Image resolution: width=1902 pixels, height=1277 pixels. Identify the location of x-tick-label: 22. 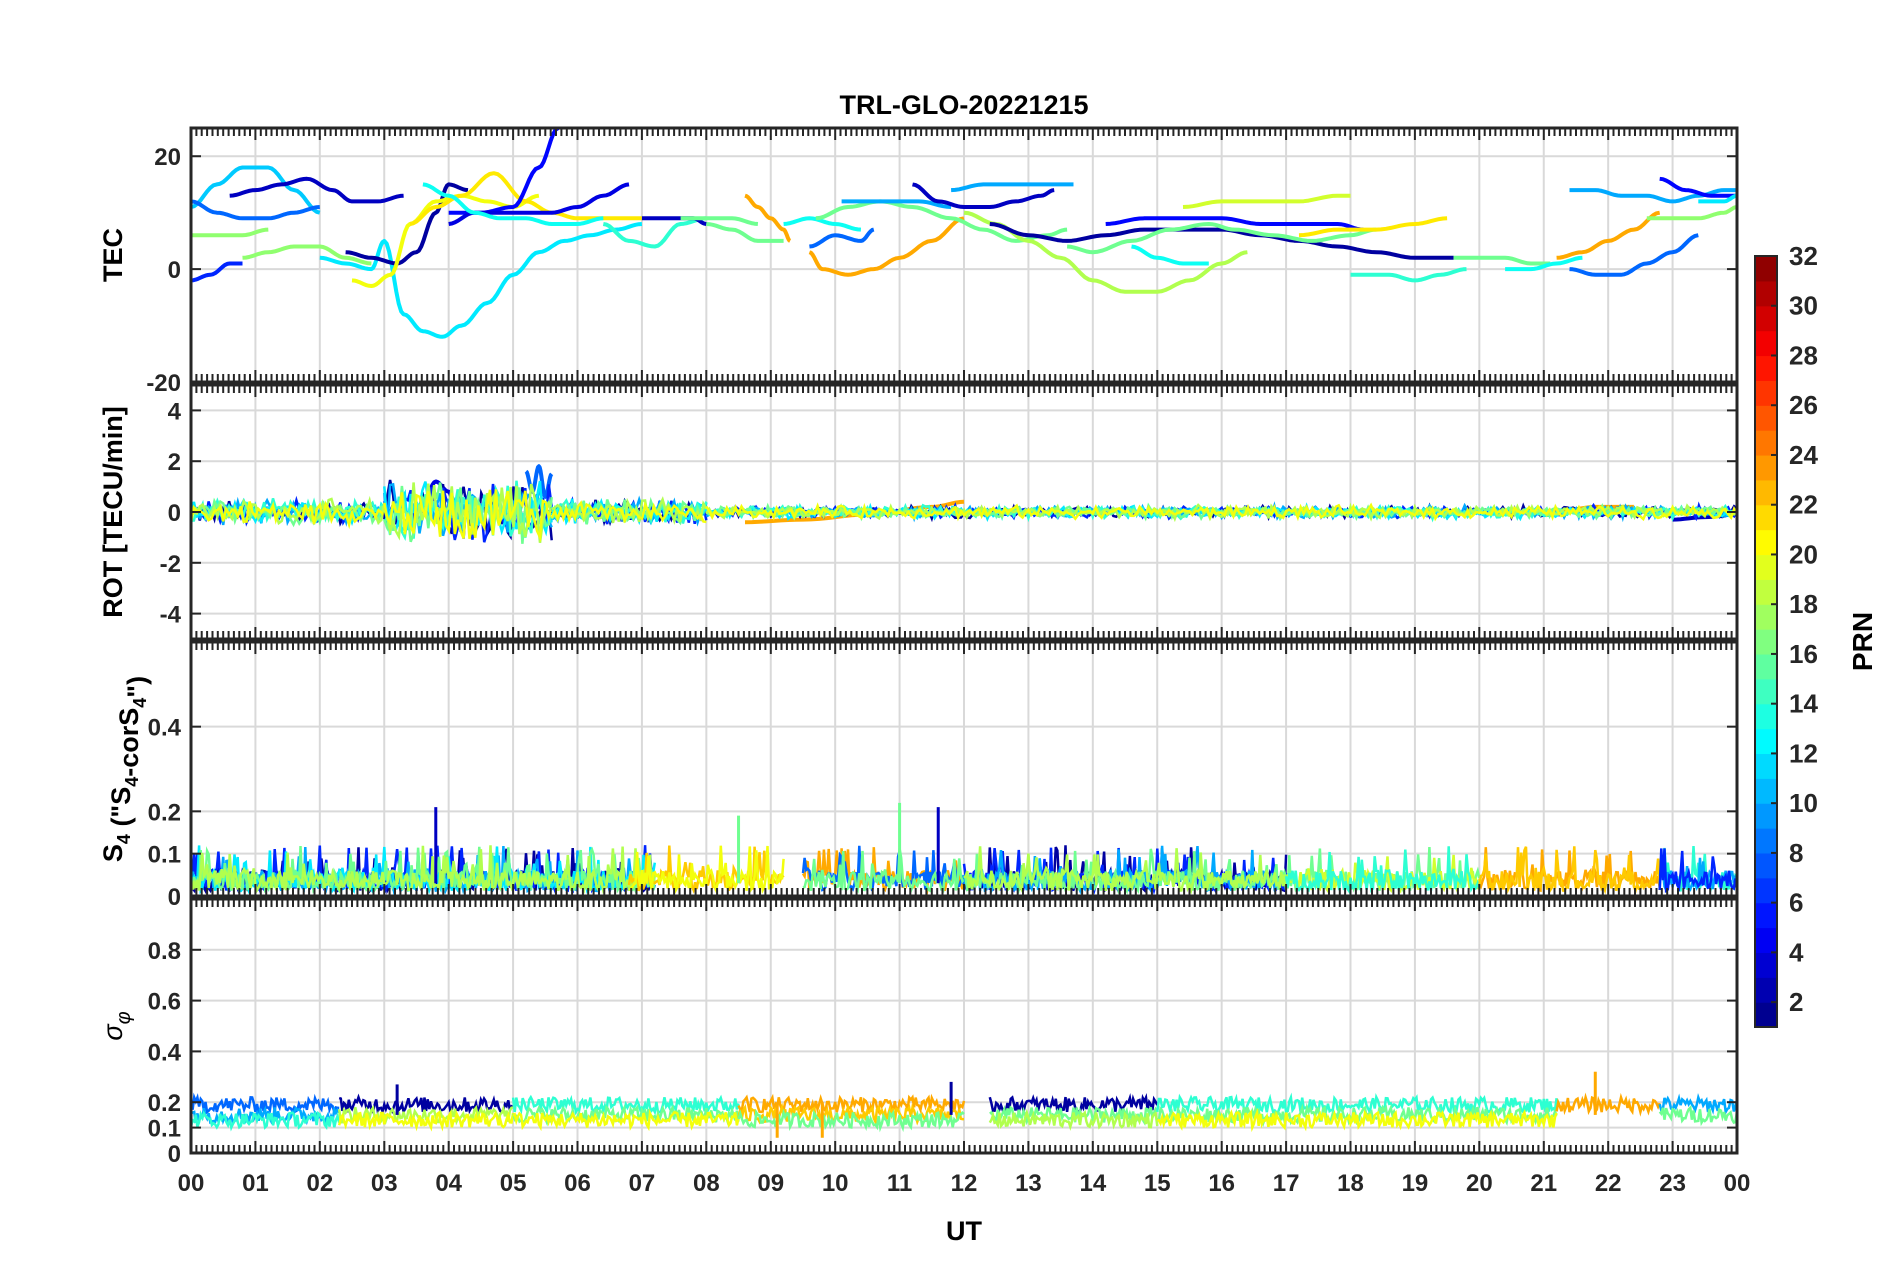
(1608, 1183).